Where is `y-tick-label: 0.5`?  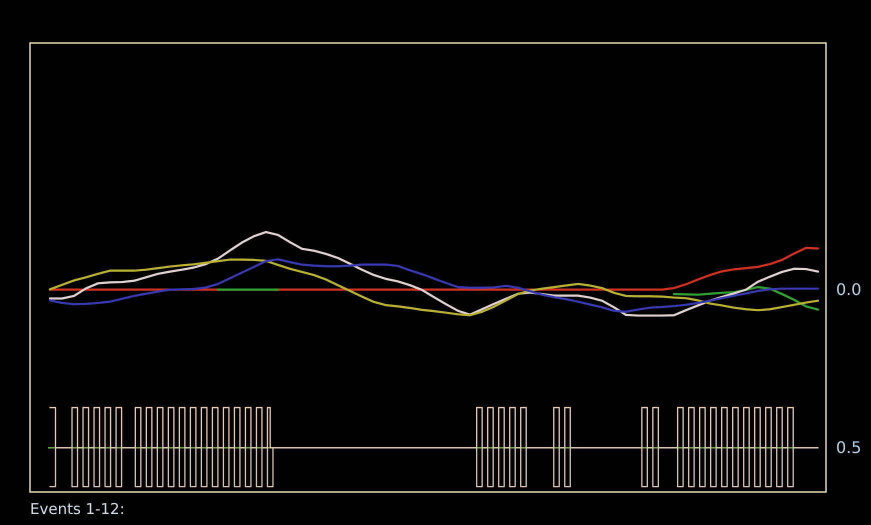
y-tick-label: 0.5 is located at coordinates (849, 447).